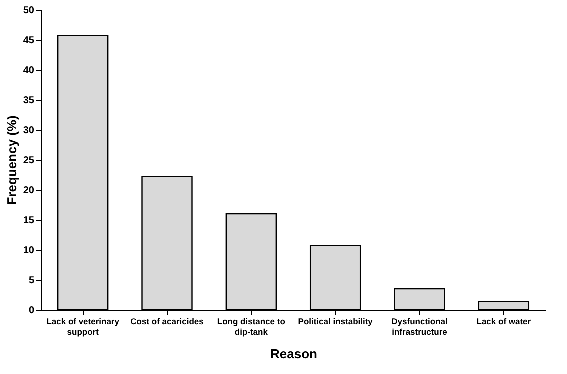  What do you see at coordinates (29, 161) in the screenshot?
I see `y-tick-label: 25` at bounding box center [29, 161].